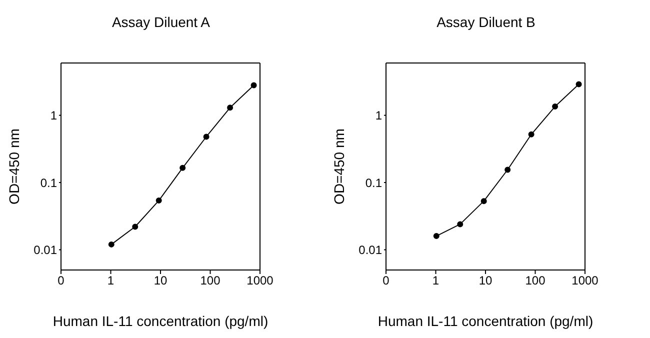 The height and width of the screenshot is (338, 650). What do you see at coordinates (161, 22) in the screenshot?
I see `chart-title: Assay Diluent A` at bounding box center [161, 22].